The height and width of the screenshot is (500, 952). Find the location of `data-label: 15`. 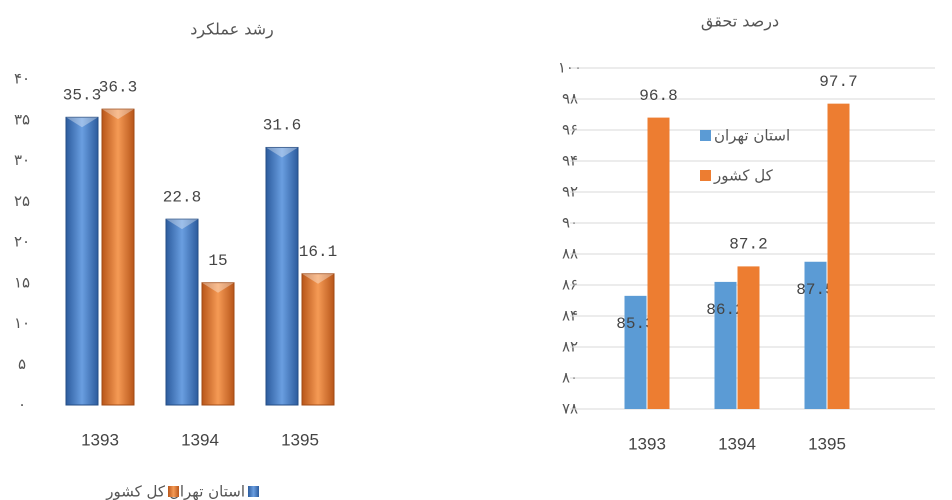

data-label: 15 is located at coordinates (217, 261).